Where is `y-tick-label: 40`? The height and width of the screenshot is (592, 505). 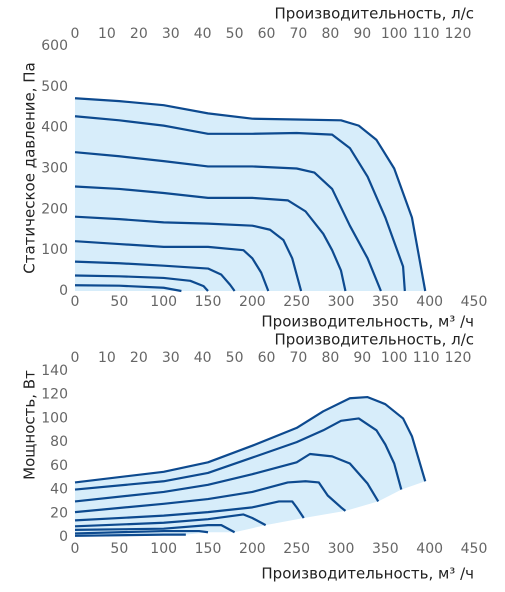
y-tick-label: 40 is located at coordinates (59, 490).